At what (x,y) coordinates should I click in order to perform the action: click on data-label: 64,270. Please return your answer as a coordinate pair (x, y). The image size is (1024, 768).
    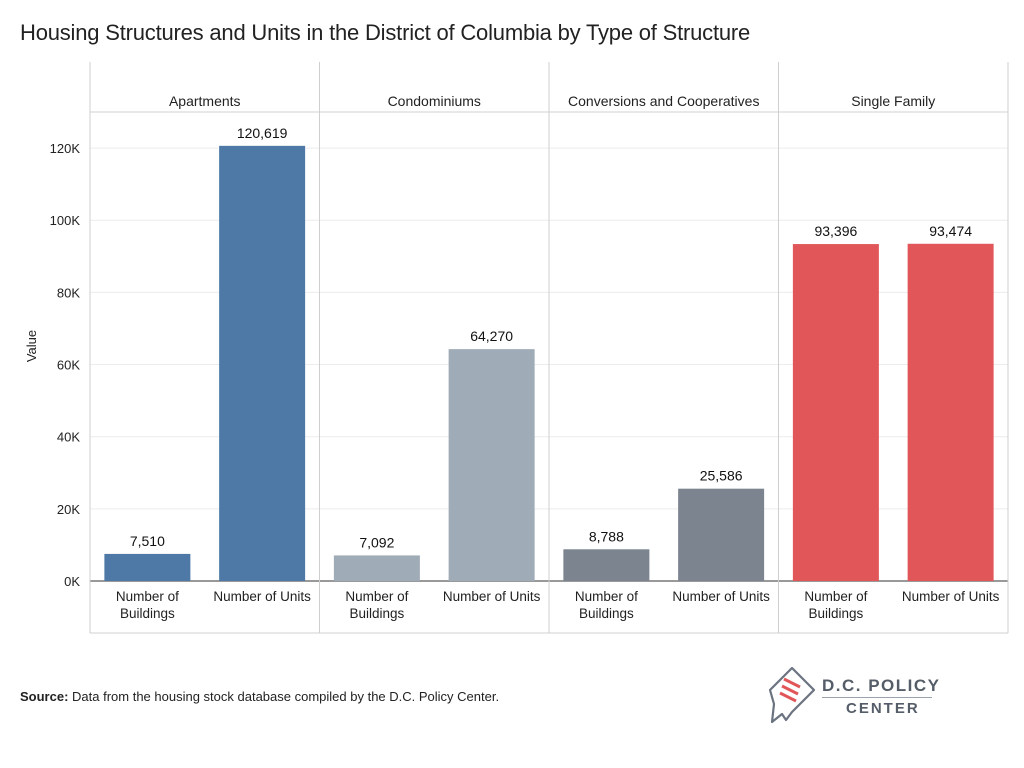
    Looking at the image, I should click on (491, 336).